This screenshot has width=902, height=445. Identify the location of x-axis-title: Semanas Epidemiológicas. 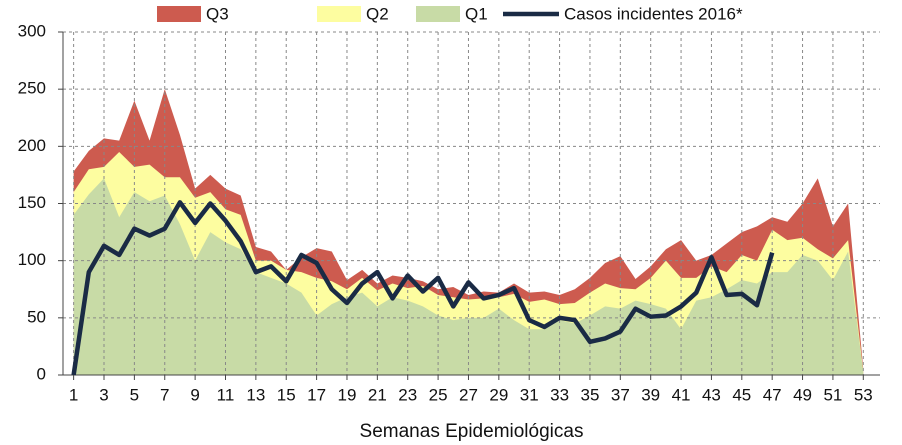
(472, 431).